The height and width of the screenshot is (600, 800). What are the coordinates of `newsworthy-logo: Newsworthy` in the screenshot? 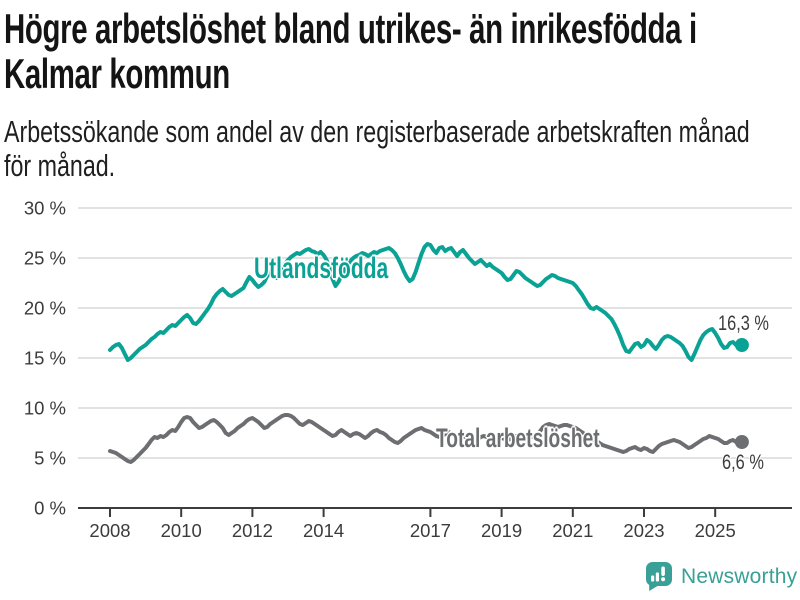 It's located at (721, 576).